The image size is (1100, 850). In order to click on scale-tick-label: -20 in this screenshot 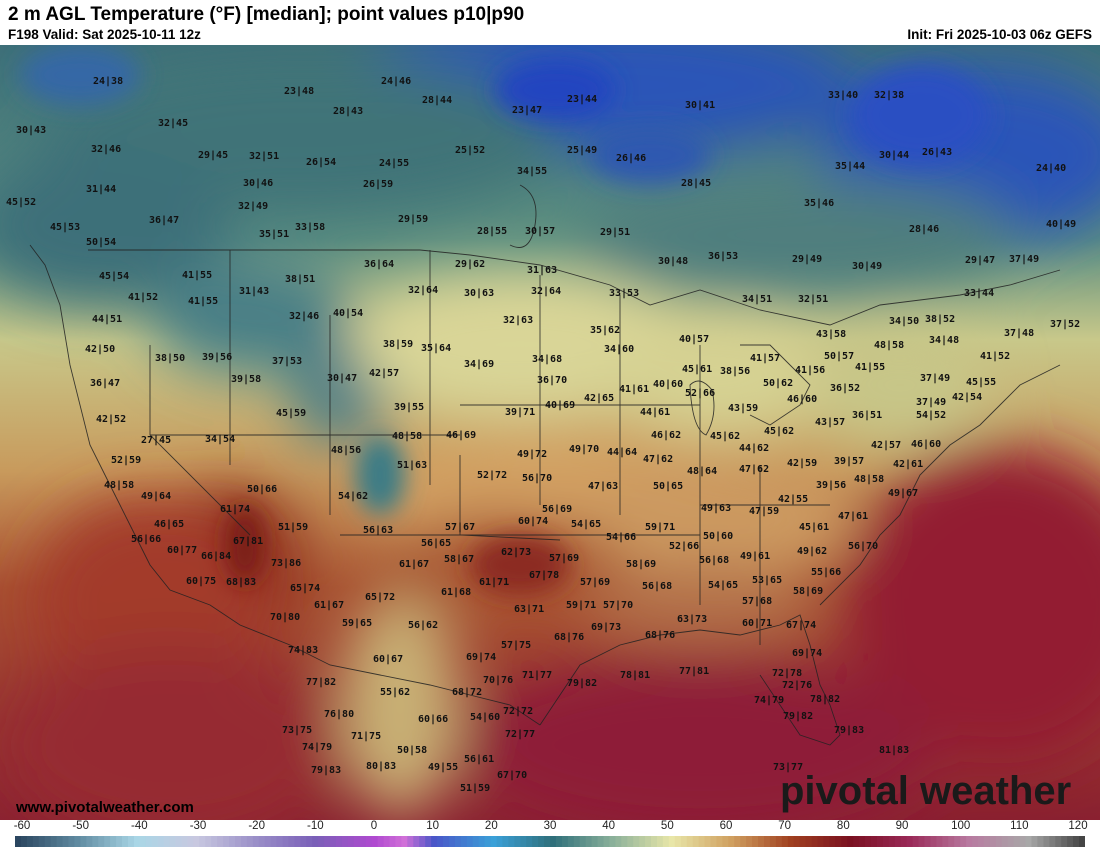, I will do `click(256, 826)`.